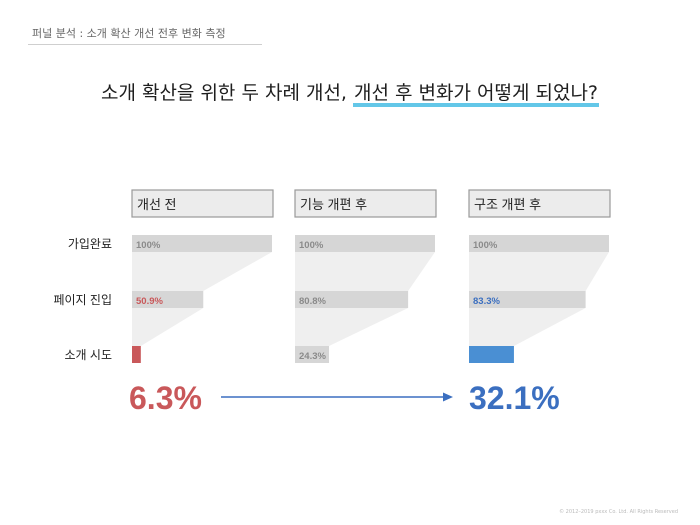 The height and width of the screenshot is (525, 700). I want to click on page-title-text: 소개 확산을 위한 두 차례 개선,, so click(227, 93).